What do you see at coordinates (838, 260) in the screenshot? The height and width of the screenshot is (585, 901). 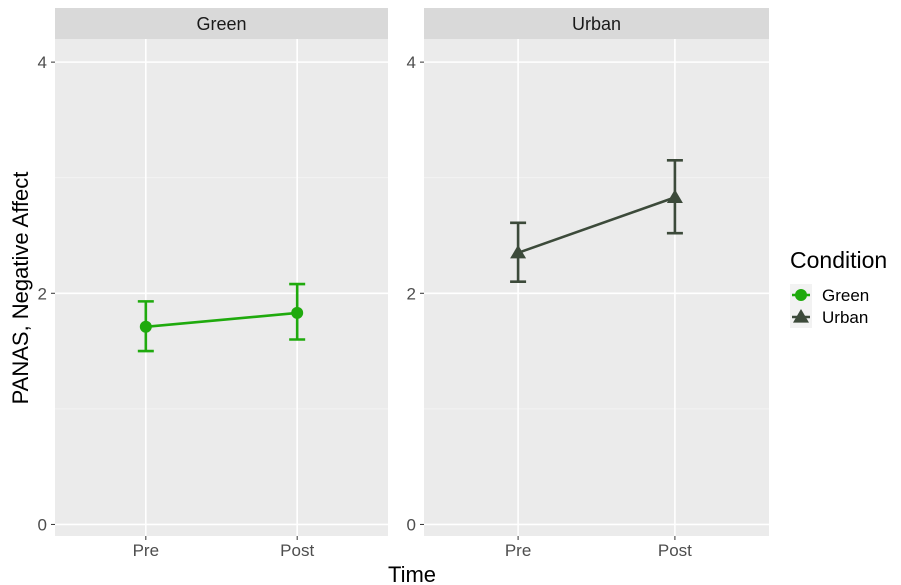 I see `legend-title: Condition` at bounding box center [838, 260].